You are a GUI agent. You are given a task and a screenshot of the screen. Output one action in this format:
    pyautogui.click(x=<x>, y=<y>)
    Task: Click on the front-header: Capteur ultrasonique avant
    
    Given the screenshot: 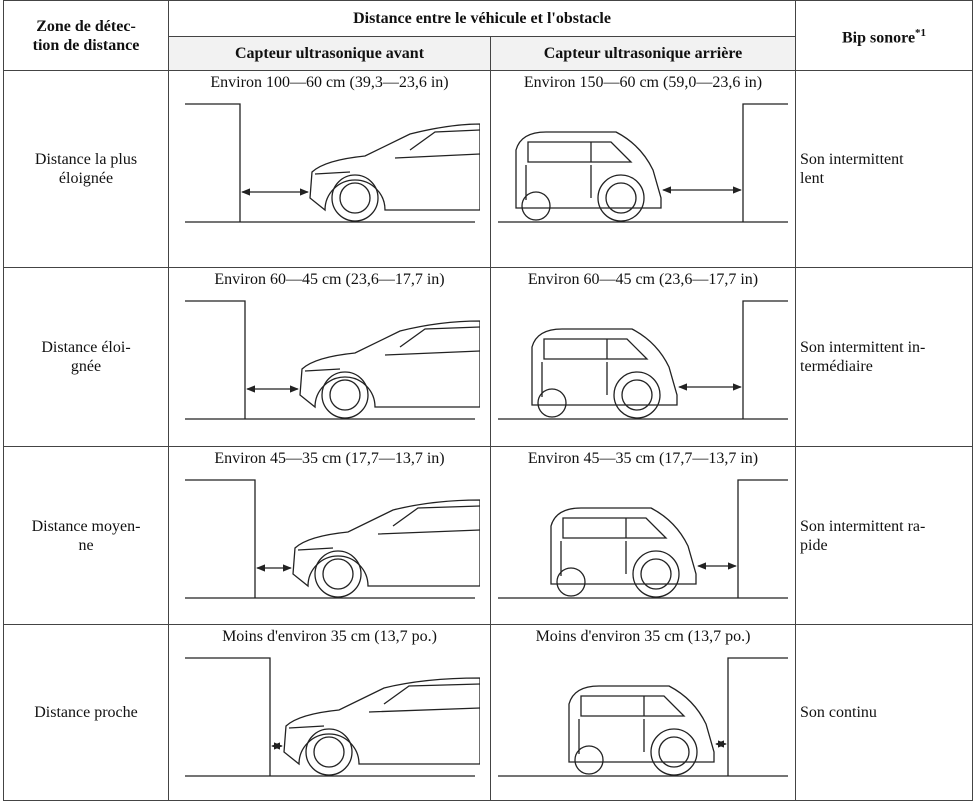 What is the action you would take?
    pyautogui.click(x=329, y=53)
    